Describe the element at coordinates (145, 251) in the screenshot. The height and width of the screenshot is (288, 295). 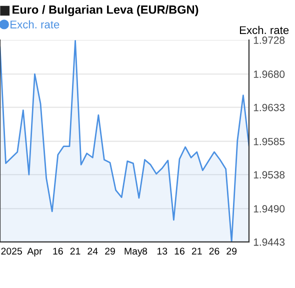
I see `x-tick-label: 8` at that location.